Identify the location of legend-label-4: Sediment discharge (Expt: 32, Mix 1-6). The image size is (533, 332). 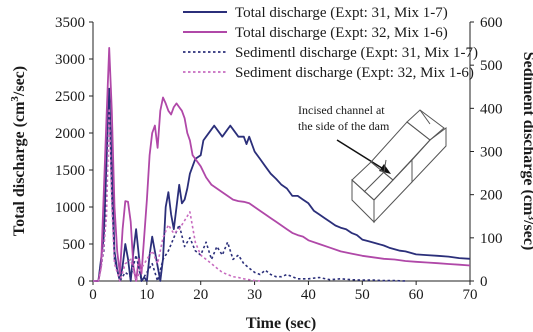
(354, 73).